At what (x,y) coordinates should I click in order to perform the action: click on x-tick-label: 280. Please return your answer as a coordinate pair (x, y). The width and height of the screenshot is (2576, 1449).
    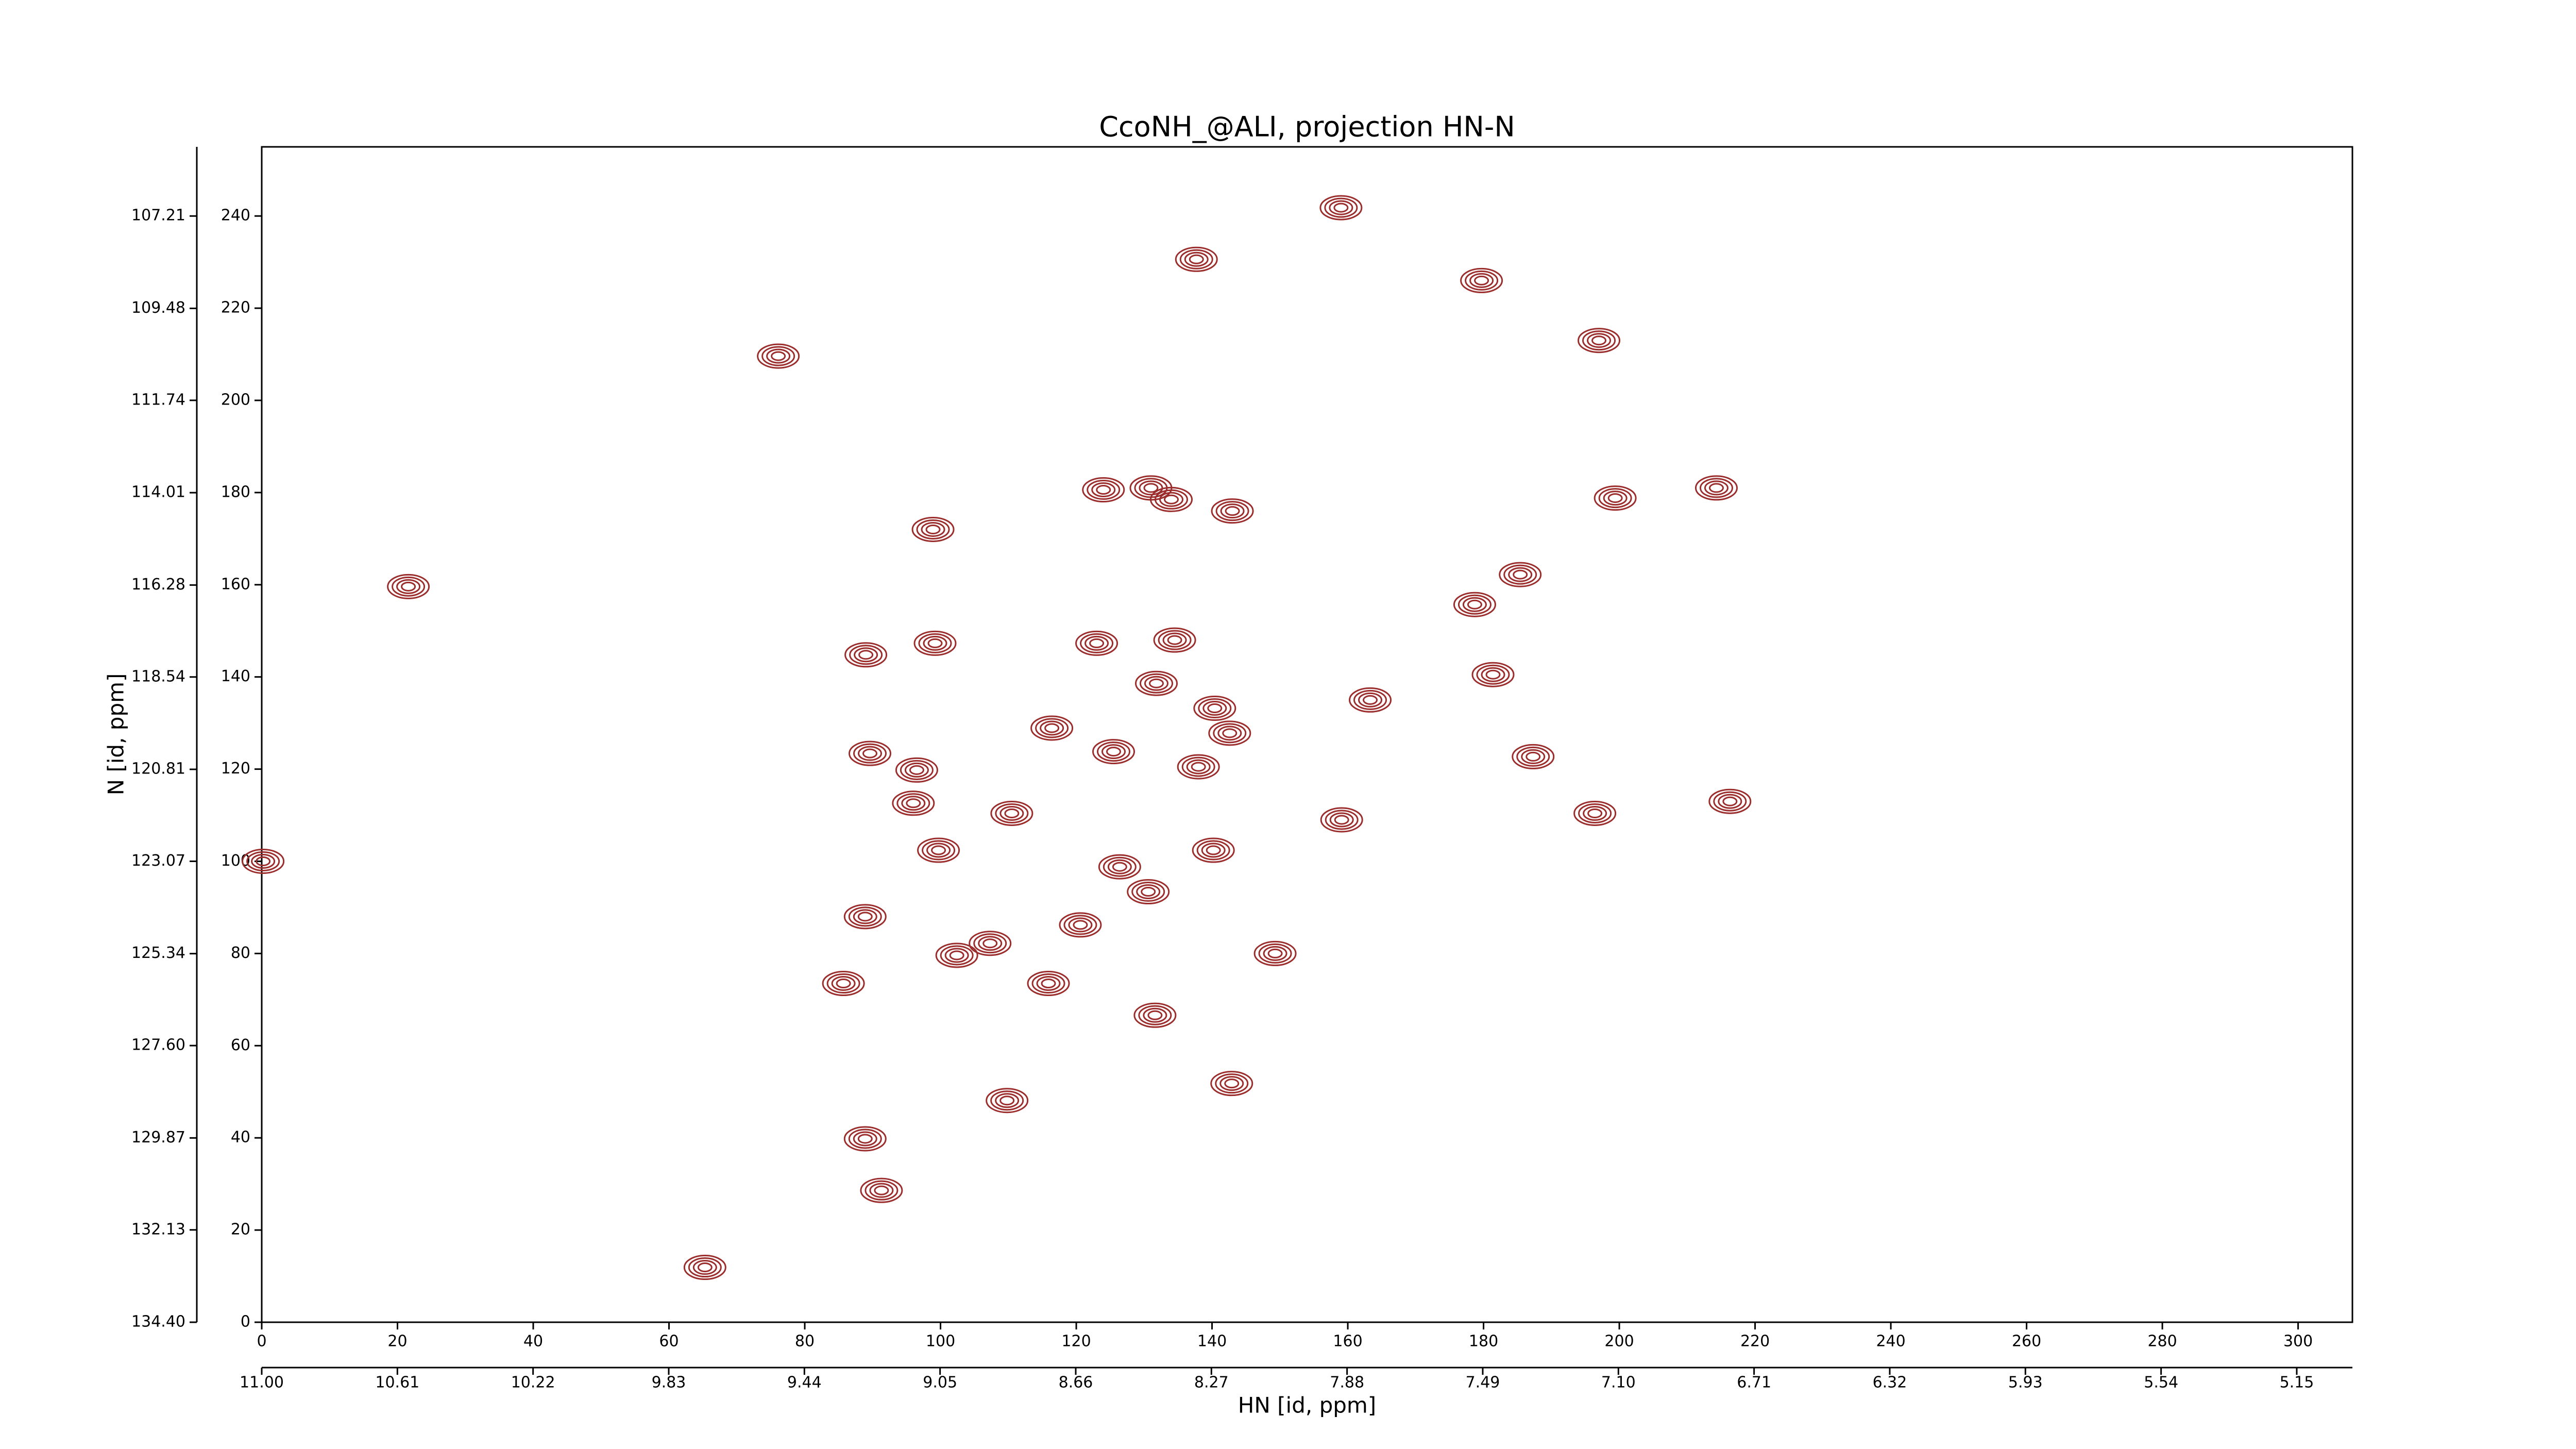
    Looking at the image, I should click on (2162, 1342).